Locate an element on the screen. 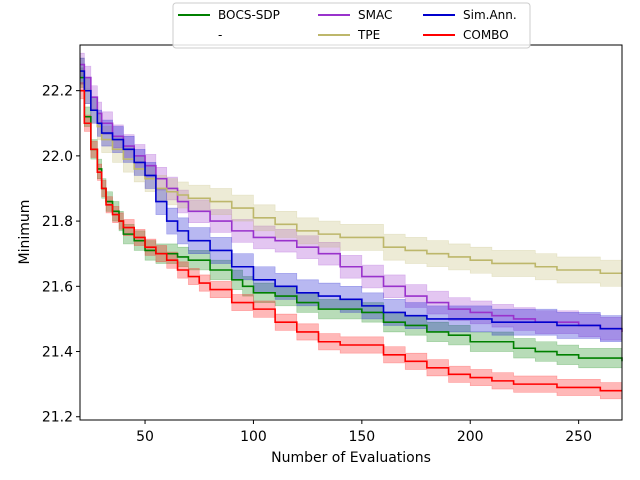 Image resolution: width=640 pixels, height=480 pixels. x-axis-label: Number of Evaluations is located at coordinates (351, 458).